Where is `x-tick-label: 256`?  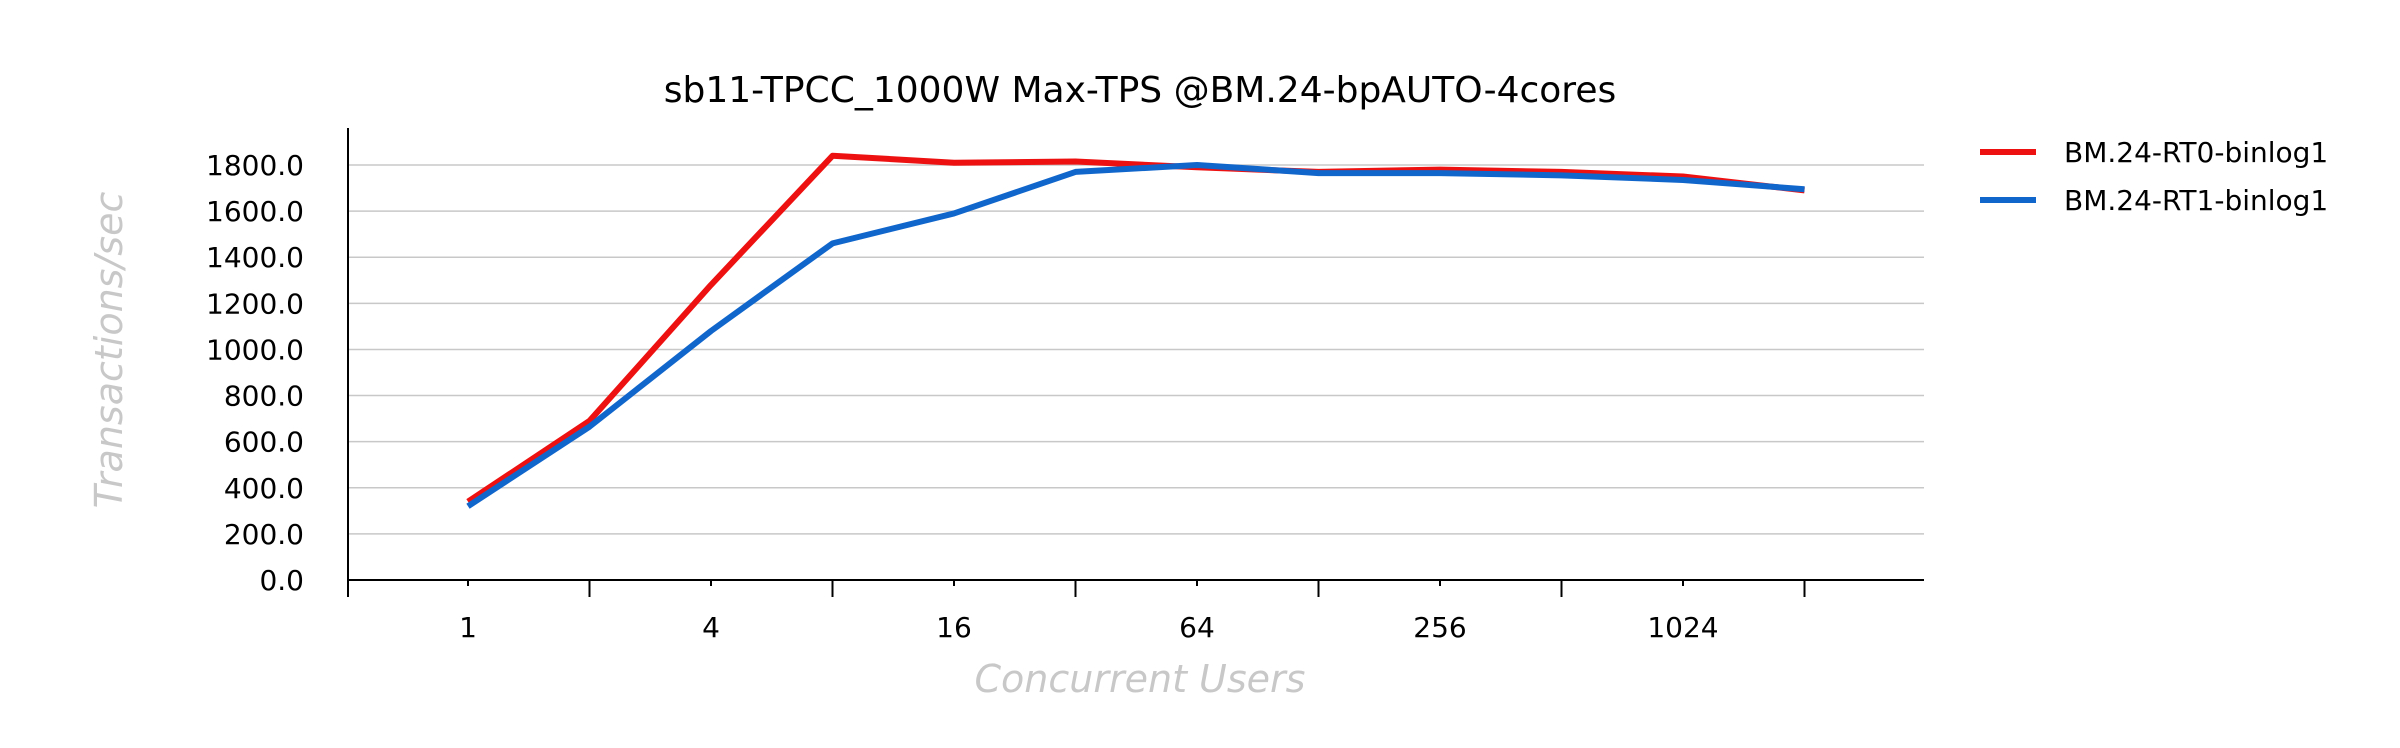 x-tick-label: 256 is located at coordinates (1439, 627).